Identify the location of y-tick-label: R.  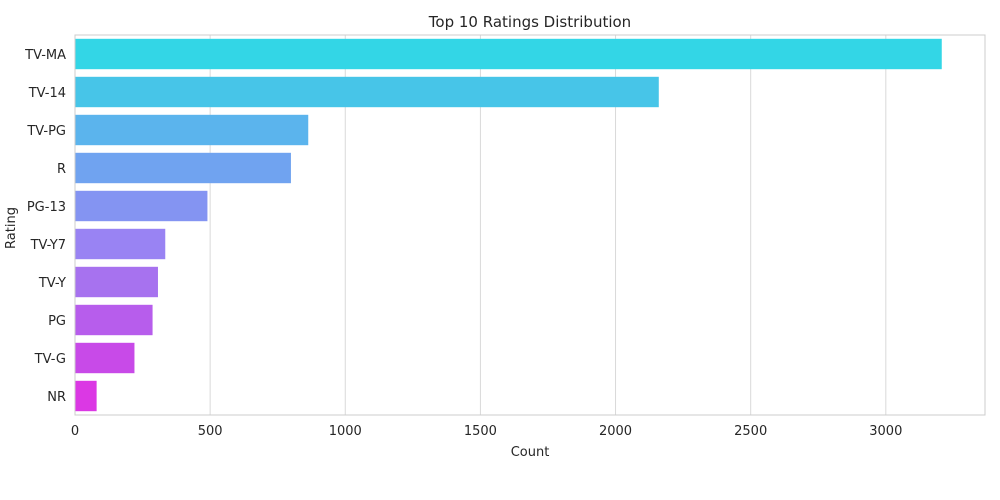
(61, 169).